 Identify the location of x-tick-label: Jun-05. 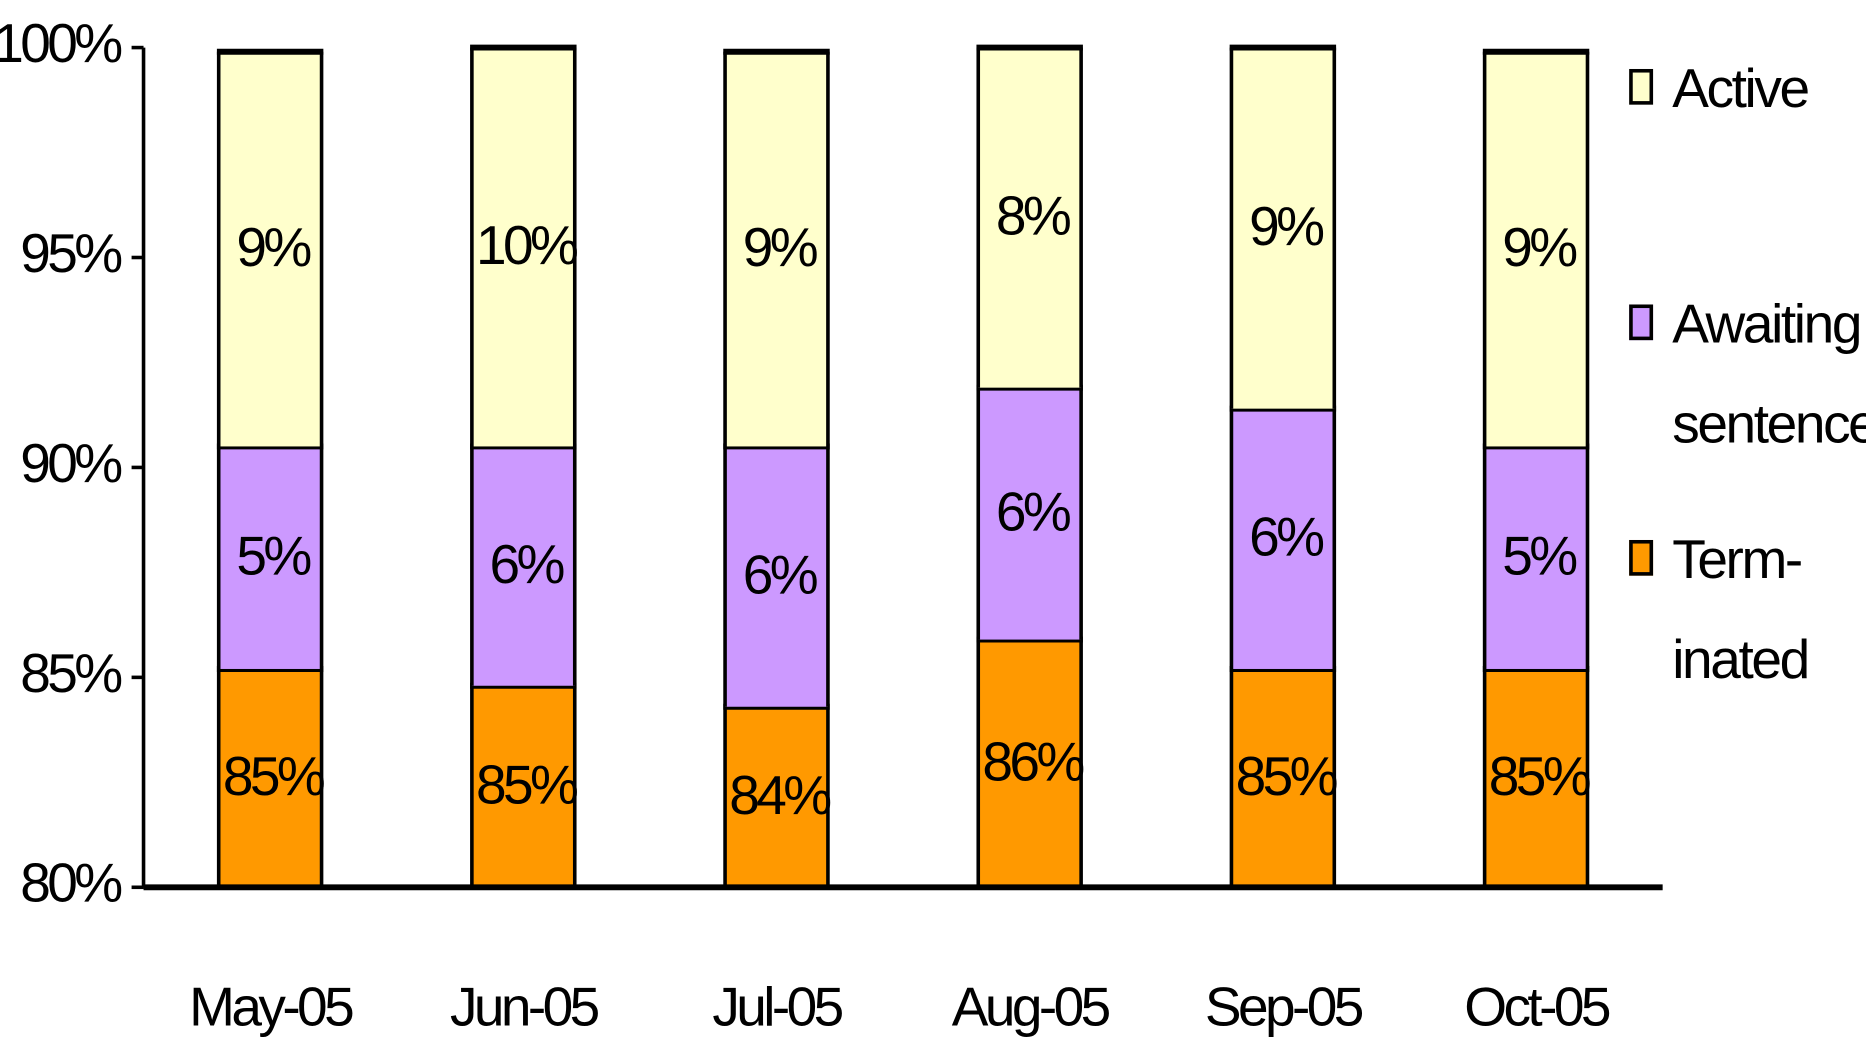
(524, 1007).